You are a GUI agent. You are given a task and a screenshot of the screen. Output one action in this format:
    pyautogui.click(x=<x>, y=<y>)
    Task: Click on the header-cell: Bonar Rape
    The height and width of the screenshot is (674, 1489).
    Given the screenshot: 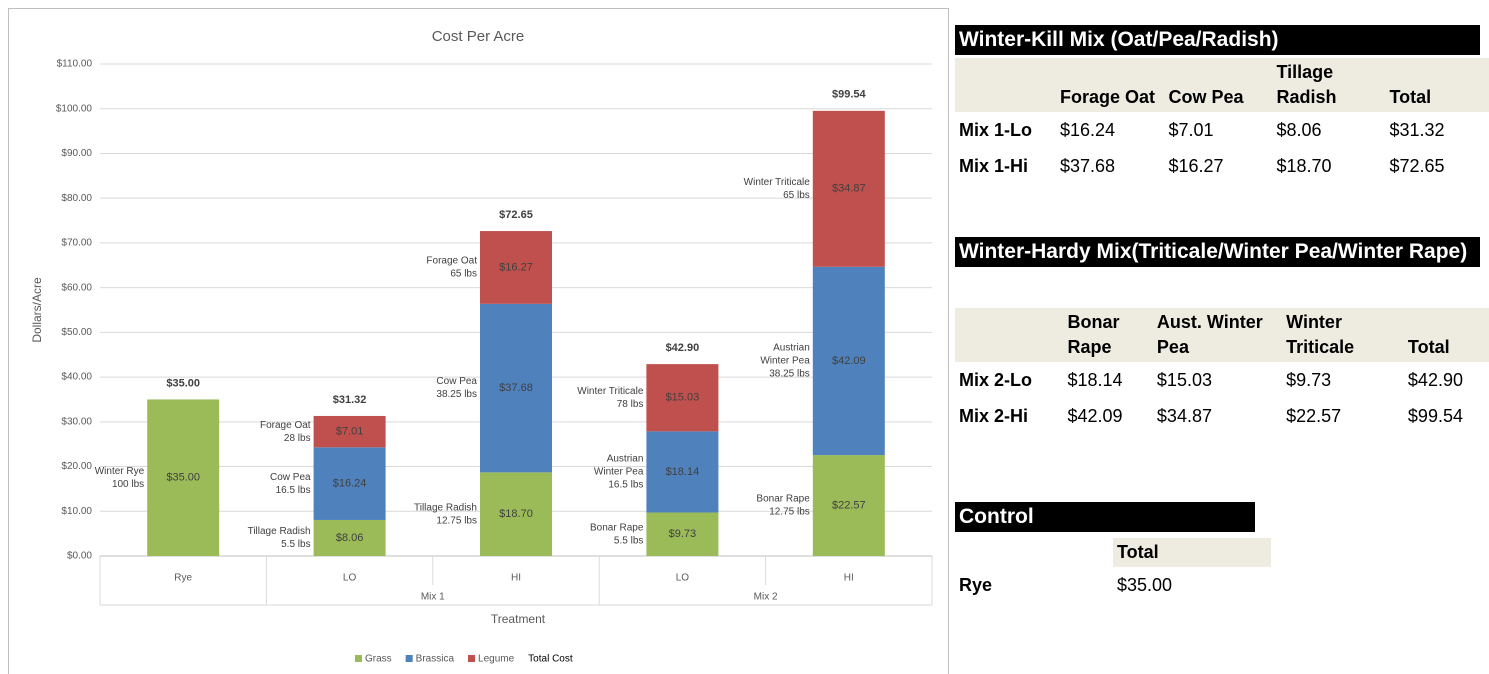 What is the action you would take?
    pyautogui.click(x=1108, y=335)
    